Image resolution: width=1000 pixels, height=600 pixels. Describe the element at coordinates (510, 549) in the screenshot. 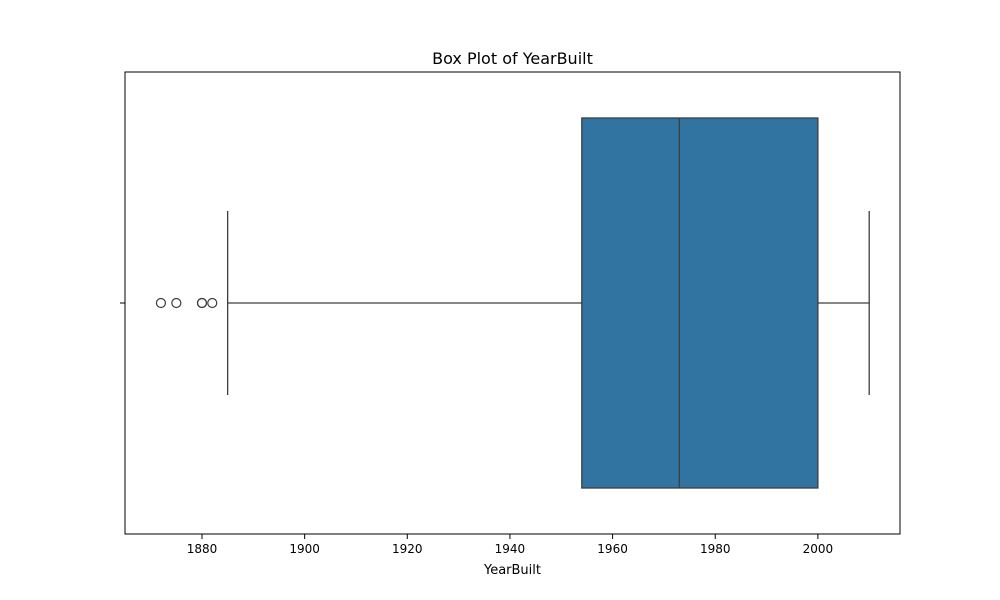

I see `x-tick-label-1940: 1940` at that location.